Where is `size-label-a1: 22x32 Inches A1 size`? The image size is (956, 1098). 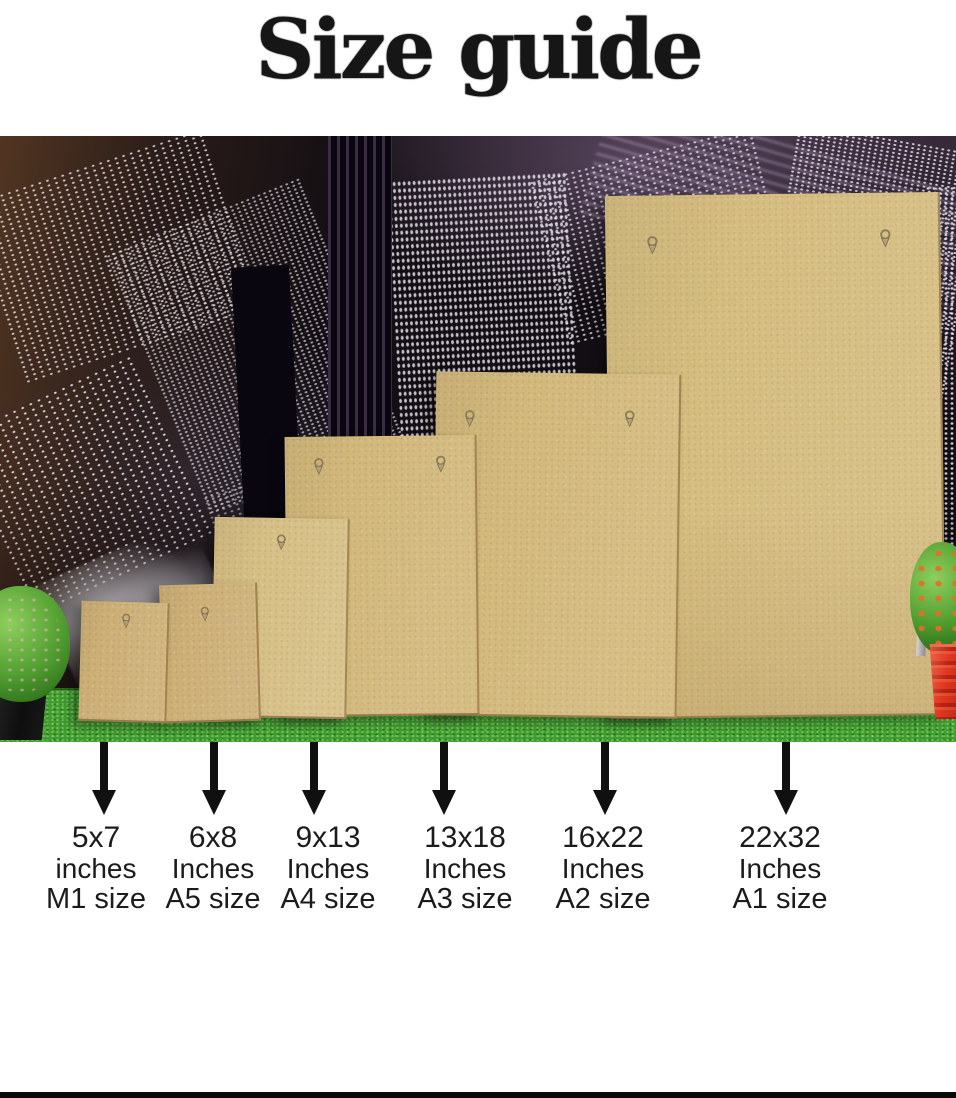 size-label-a1: 22x32 Inches A1 size is located at coordinates (780, 868).